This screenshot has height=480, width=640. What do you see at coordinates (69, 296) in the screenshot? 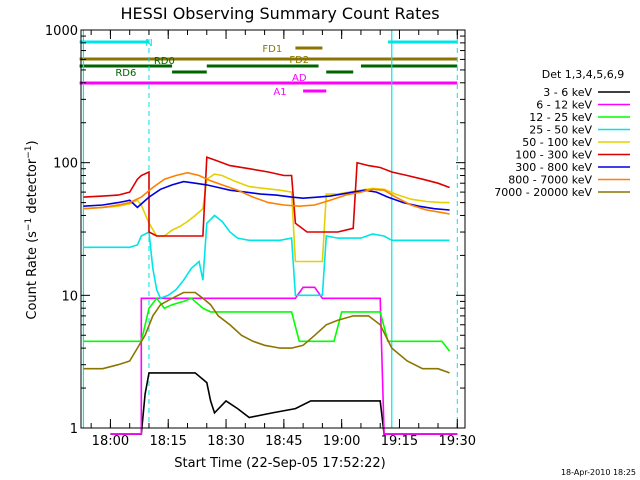
I see `y-tick-label: 10` at bounding box center [69, 296].